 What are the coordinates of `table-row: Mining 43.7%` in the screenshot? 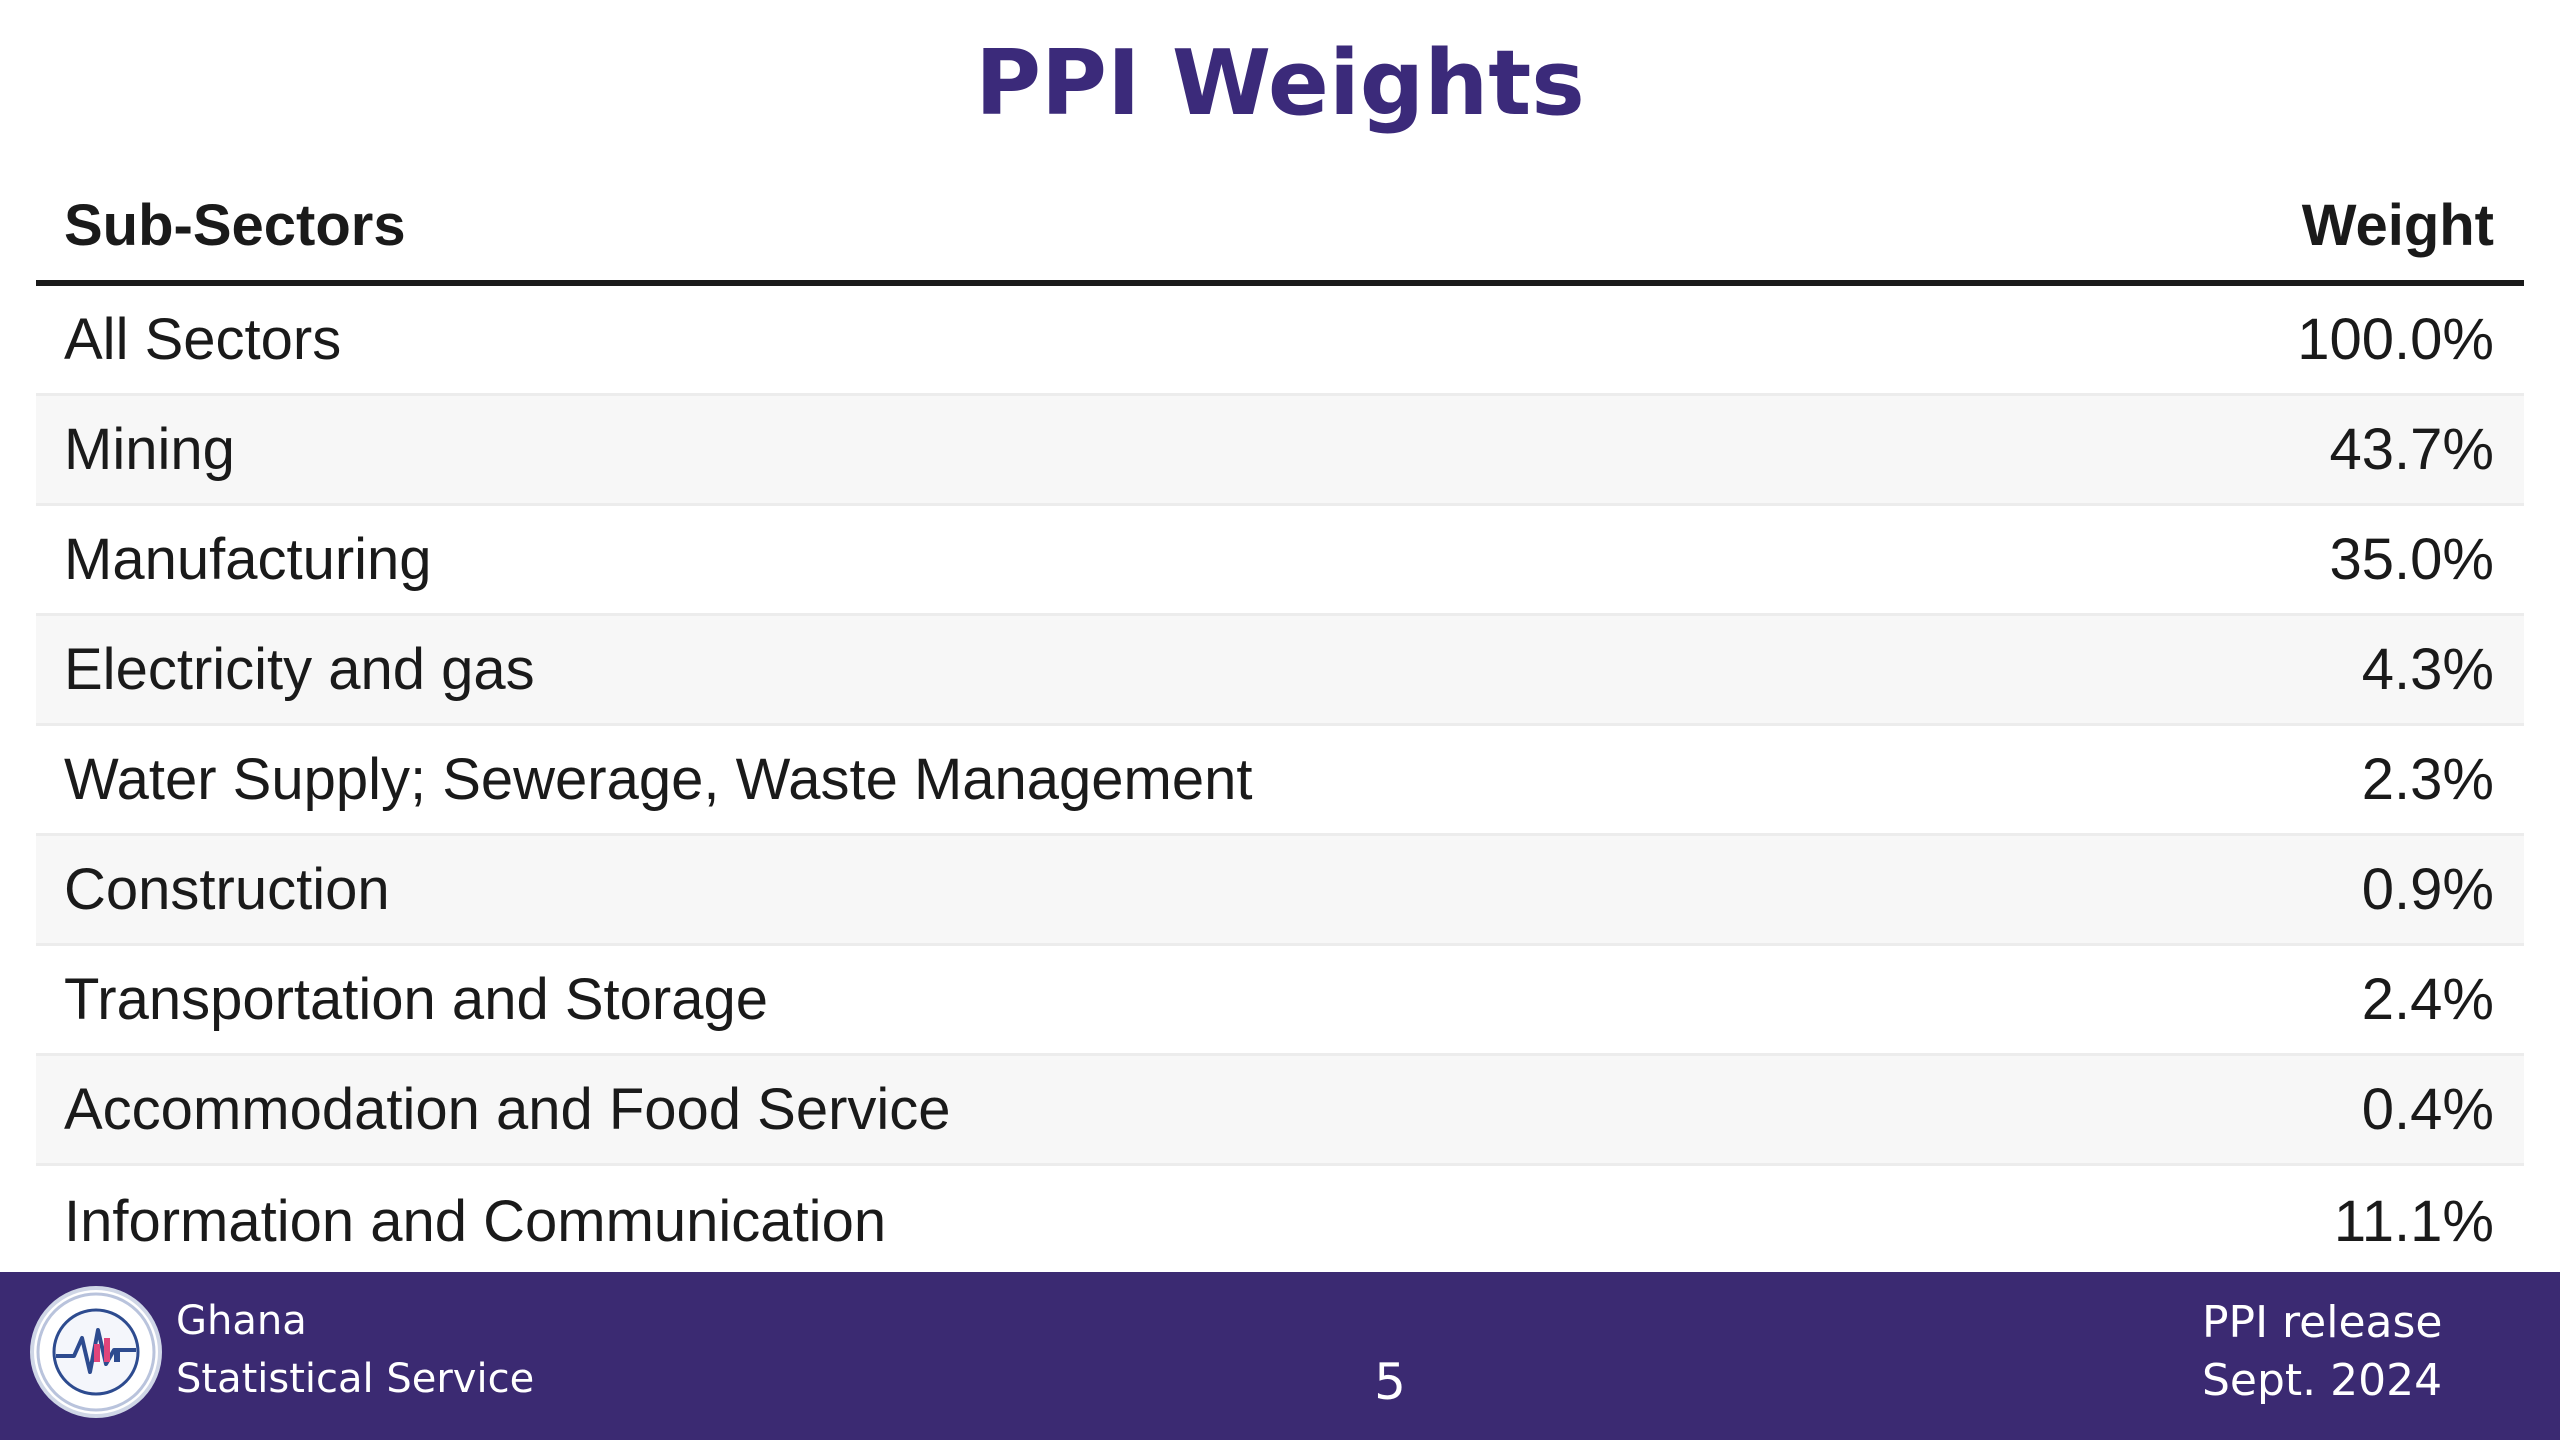 It's located at (1280, 451).